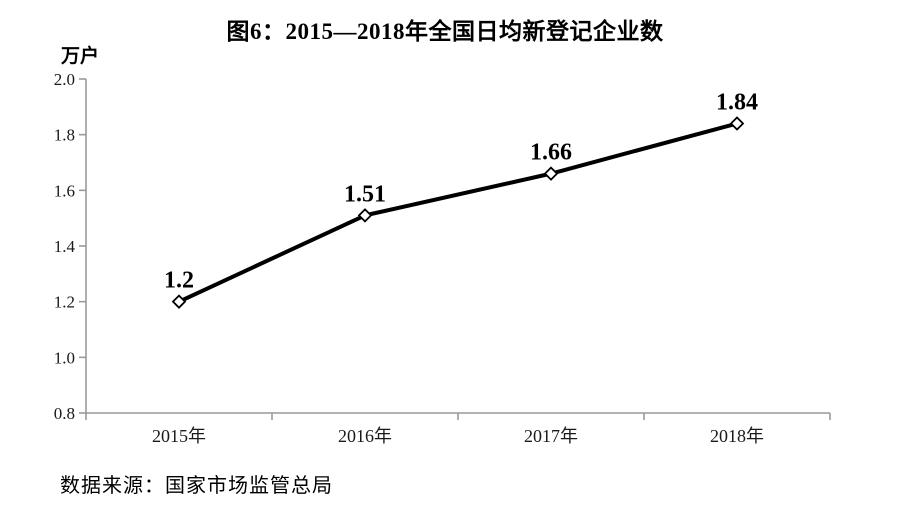 The image size is (900, 518). I want to click on chart-title: 图6：2015—2018年全国日均新登记企业数, so click(445, 31).